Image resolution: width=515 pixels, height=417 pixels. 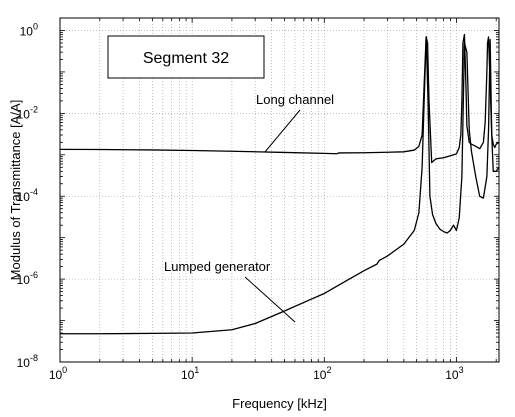 What do you see at coordinates (58, 373) in the screenshot?
I see `x-tick-label: 10⁰` at bounding box center [58, 373].